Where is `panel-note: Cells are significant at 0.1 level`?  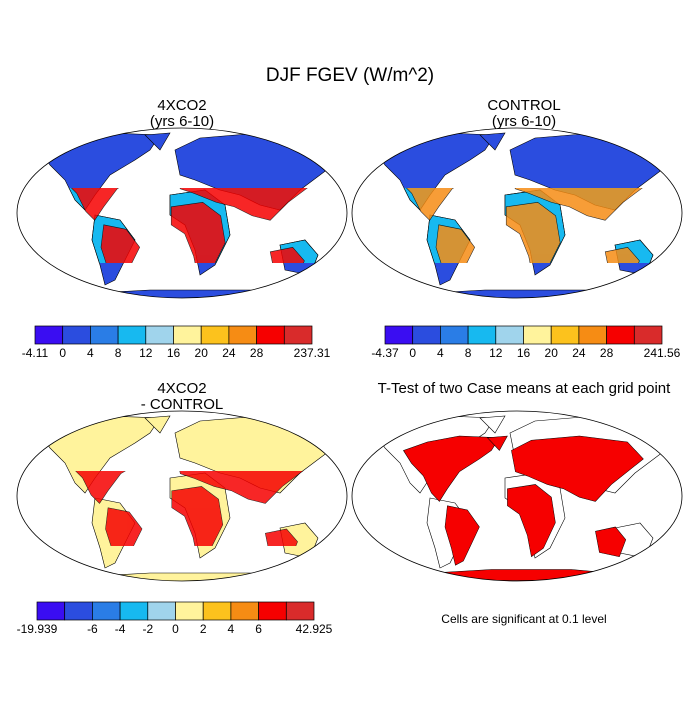 panel-note: Cells are significant at 0.1 level is located at coordinates (523, 619).